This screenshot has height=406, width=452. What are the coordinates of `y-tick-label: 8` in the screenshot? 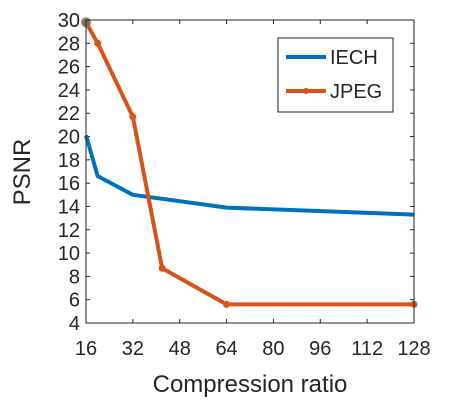 It's located at (74, 277).